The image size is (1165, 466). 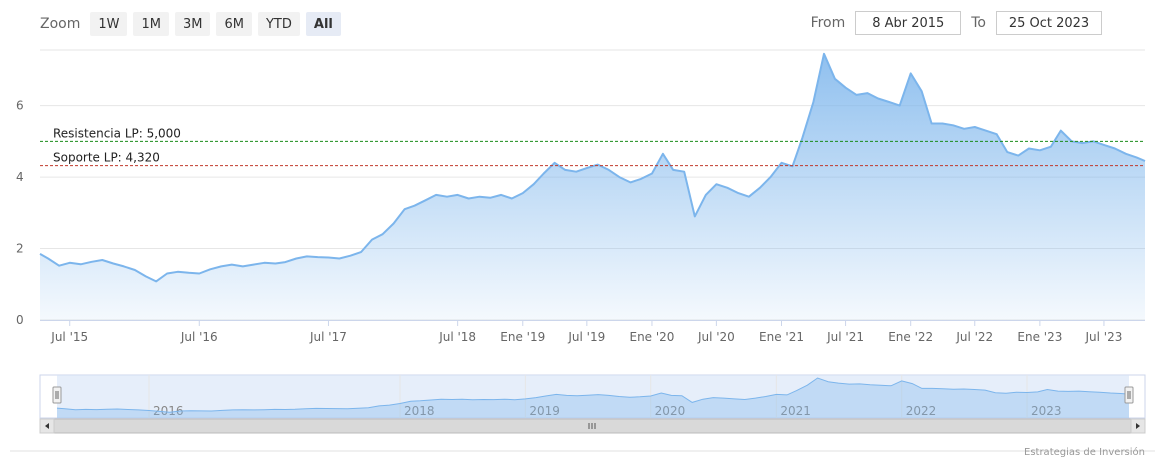 What do you see at coordinates (1138, 426) in the screenshot?
I see `scroll-right-arrow-icon` at bounding box center [1138, 426].